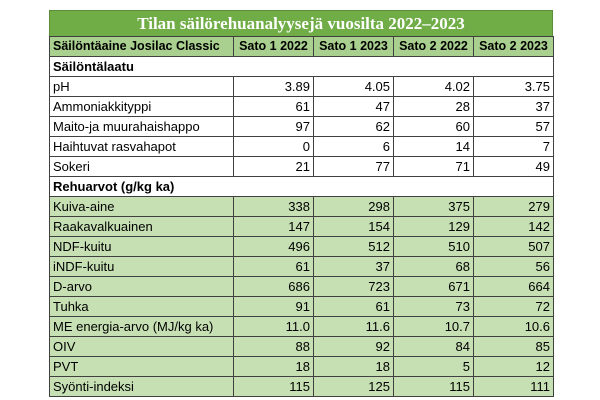  I want to click on value-cell: 496, so click(273, 246).